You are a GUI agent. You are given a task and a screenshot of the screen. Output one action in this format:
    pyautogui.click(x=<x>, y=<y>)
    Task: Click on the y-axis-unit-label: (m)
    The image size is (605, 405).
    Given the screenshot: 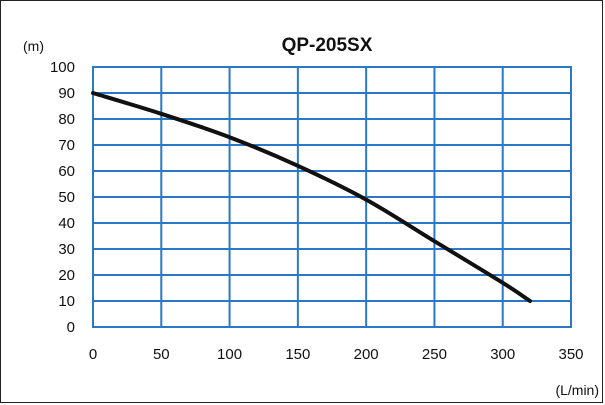 What is the action you would take?
    pyautogui.click(x=33, y=46)
    